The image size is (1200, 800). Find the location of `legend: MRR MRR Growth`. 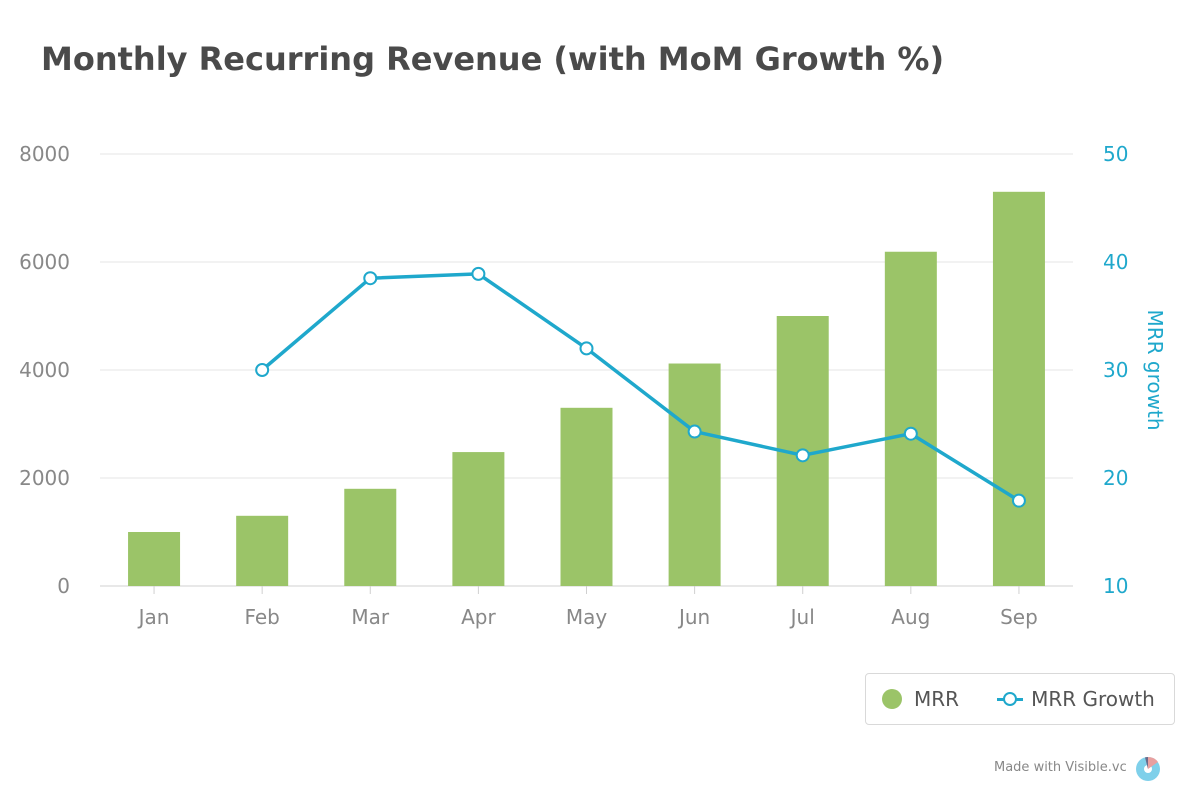

legend: MRR MRR Growth is located at coordinates (1020, 699).